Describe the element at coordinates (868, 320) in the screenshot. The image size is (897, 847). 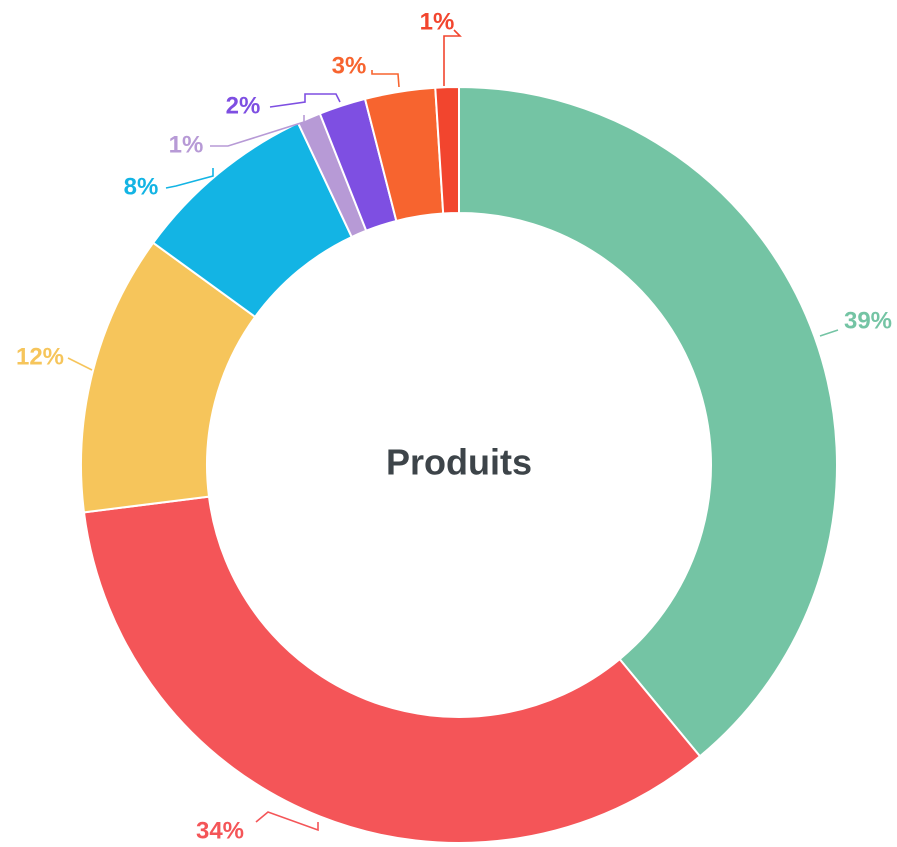
I see `slice-percentage-label: 39%` at that location.